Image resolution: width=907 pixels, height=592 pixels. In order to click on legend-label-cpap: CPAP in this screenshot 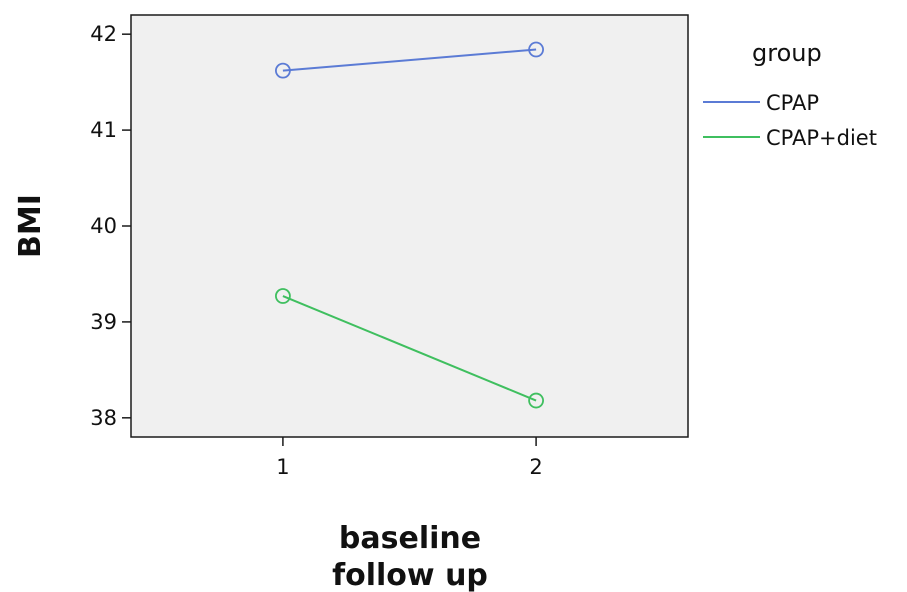, I will do `click(792, 103)`.